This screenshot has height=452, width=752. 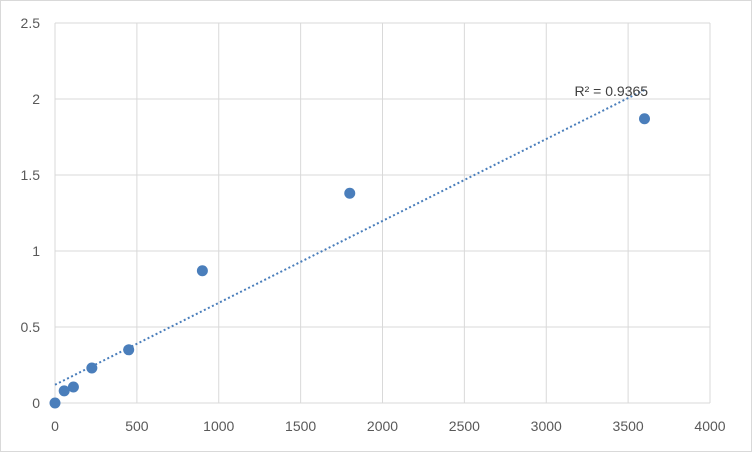 What do you see at coordinates (137, 426) in the screenshot?
I see `x-tick-label: 500` at bounding box center [137, 426].